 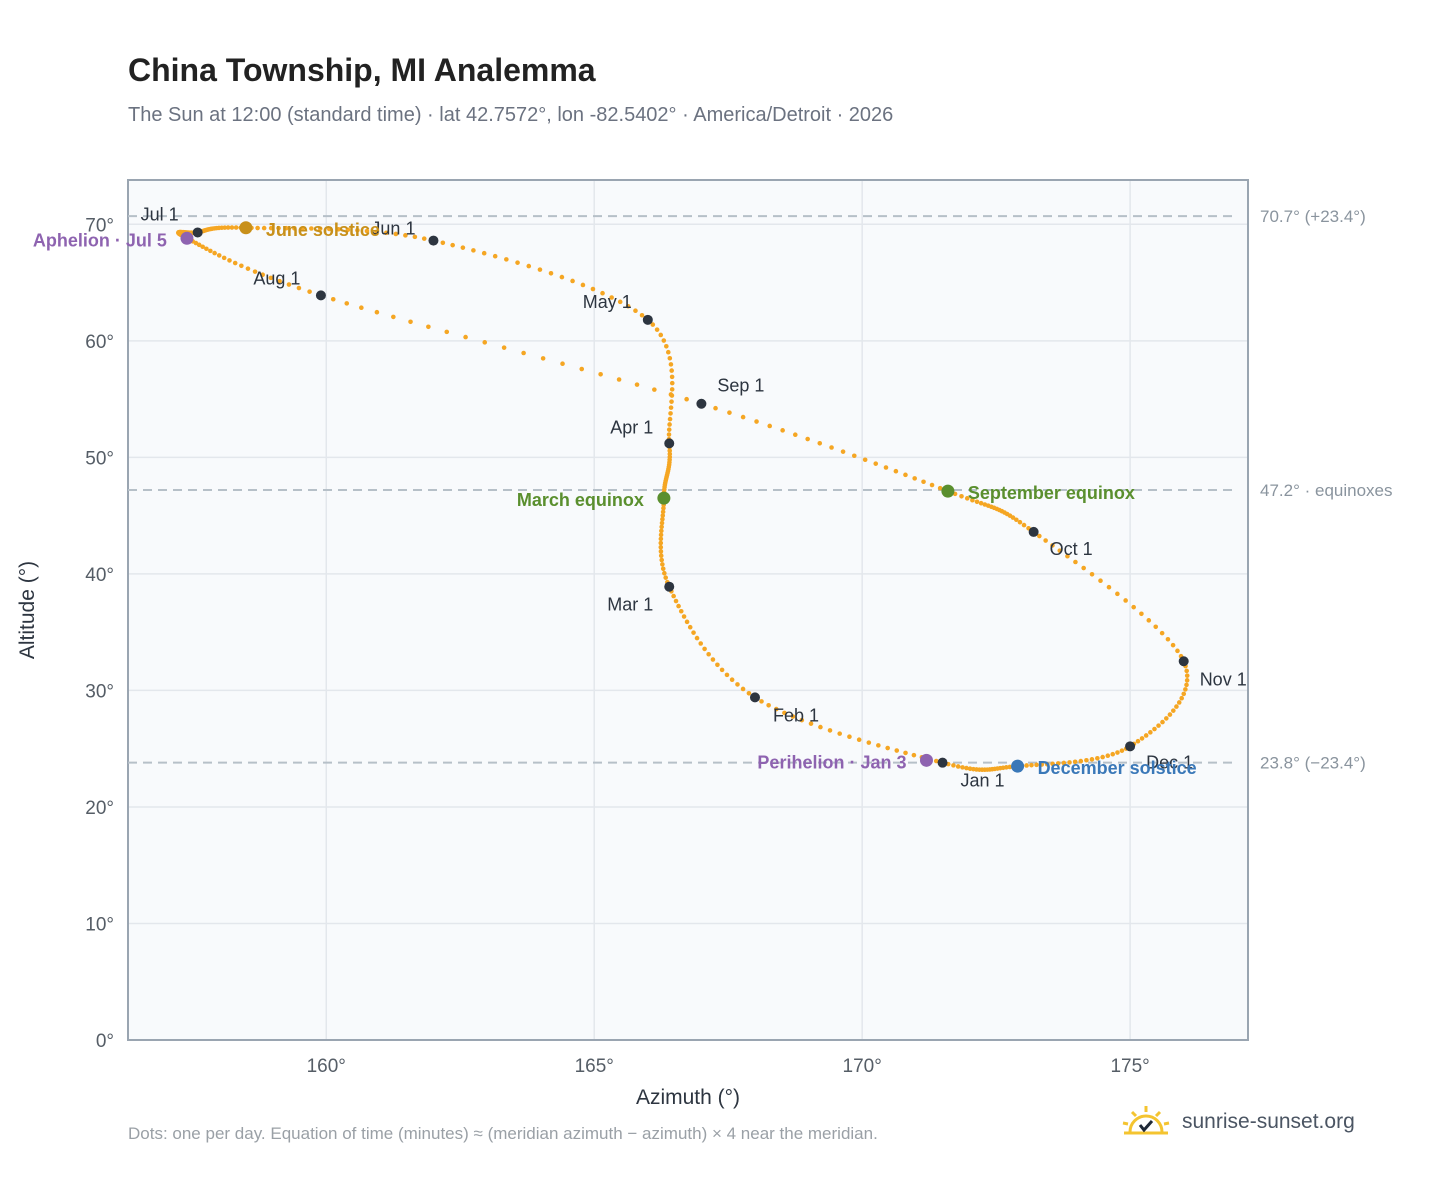 What do you see at coordinates (831, 762) in the screenshot?
I see `event-label: Perihelion · Jan 3` at bounding box center [831, 762].